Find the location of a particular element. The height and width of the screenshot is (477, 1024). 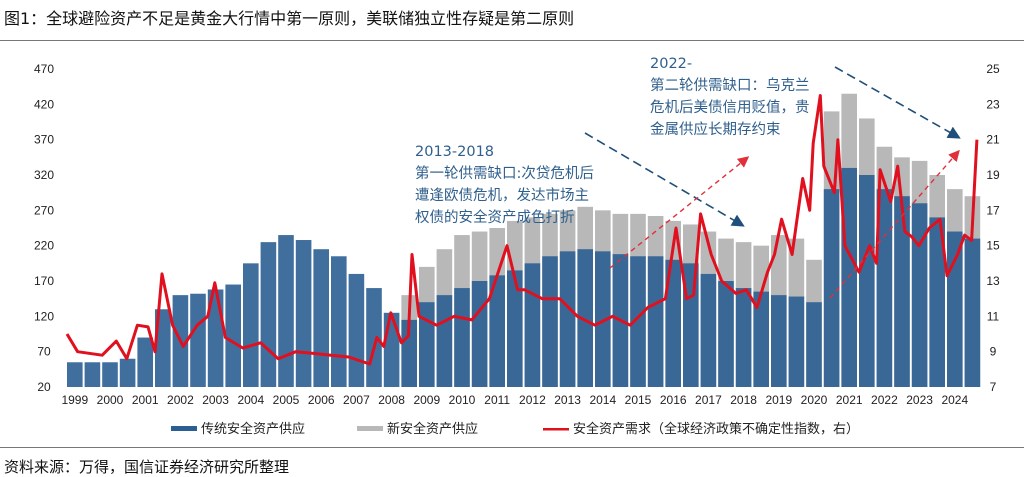

x-tick-label: 2003 is located at coordinates (215, 400).